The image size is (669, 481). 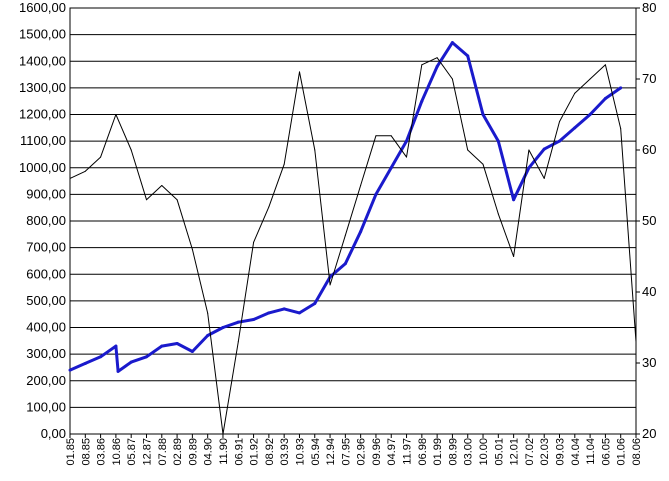 What do you see at coordinates (530, 452) in the screenshot?
I see `x-tick-label: 07.02` at bounding box center [530, 452].